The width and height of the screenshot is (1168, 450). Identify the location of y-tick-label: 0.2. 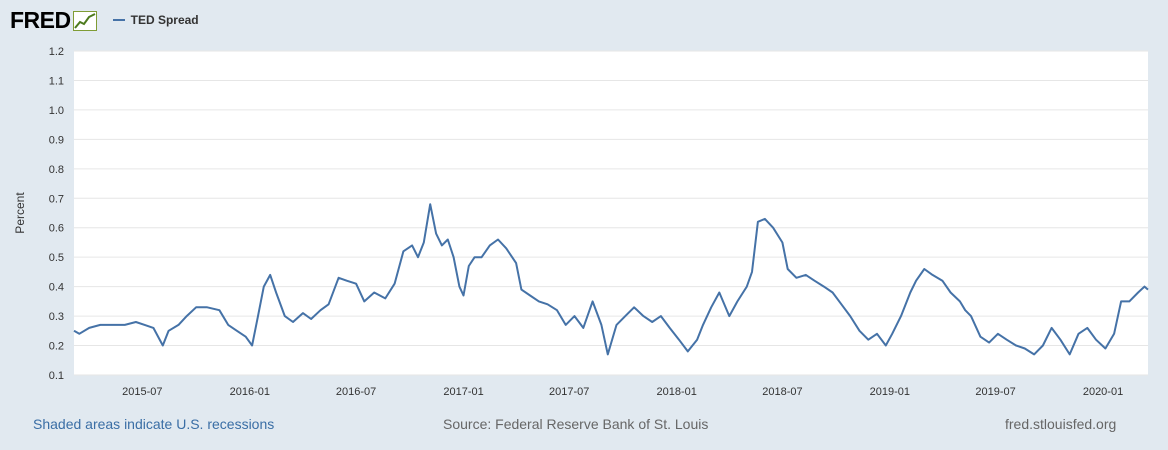
(56, 347).